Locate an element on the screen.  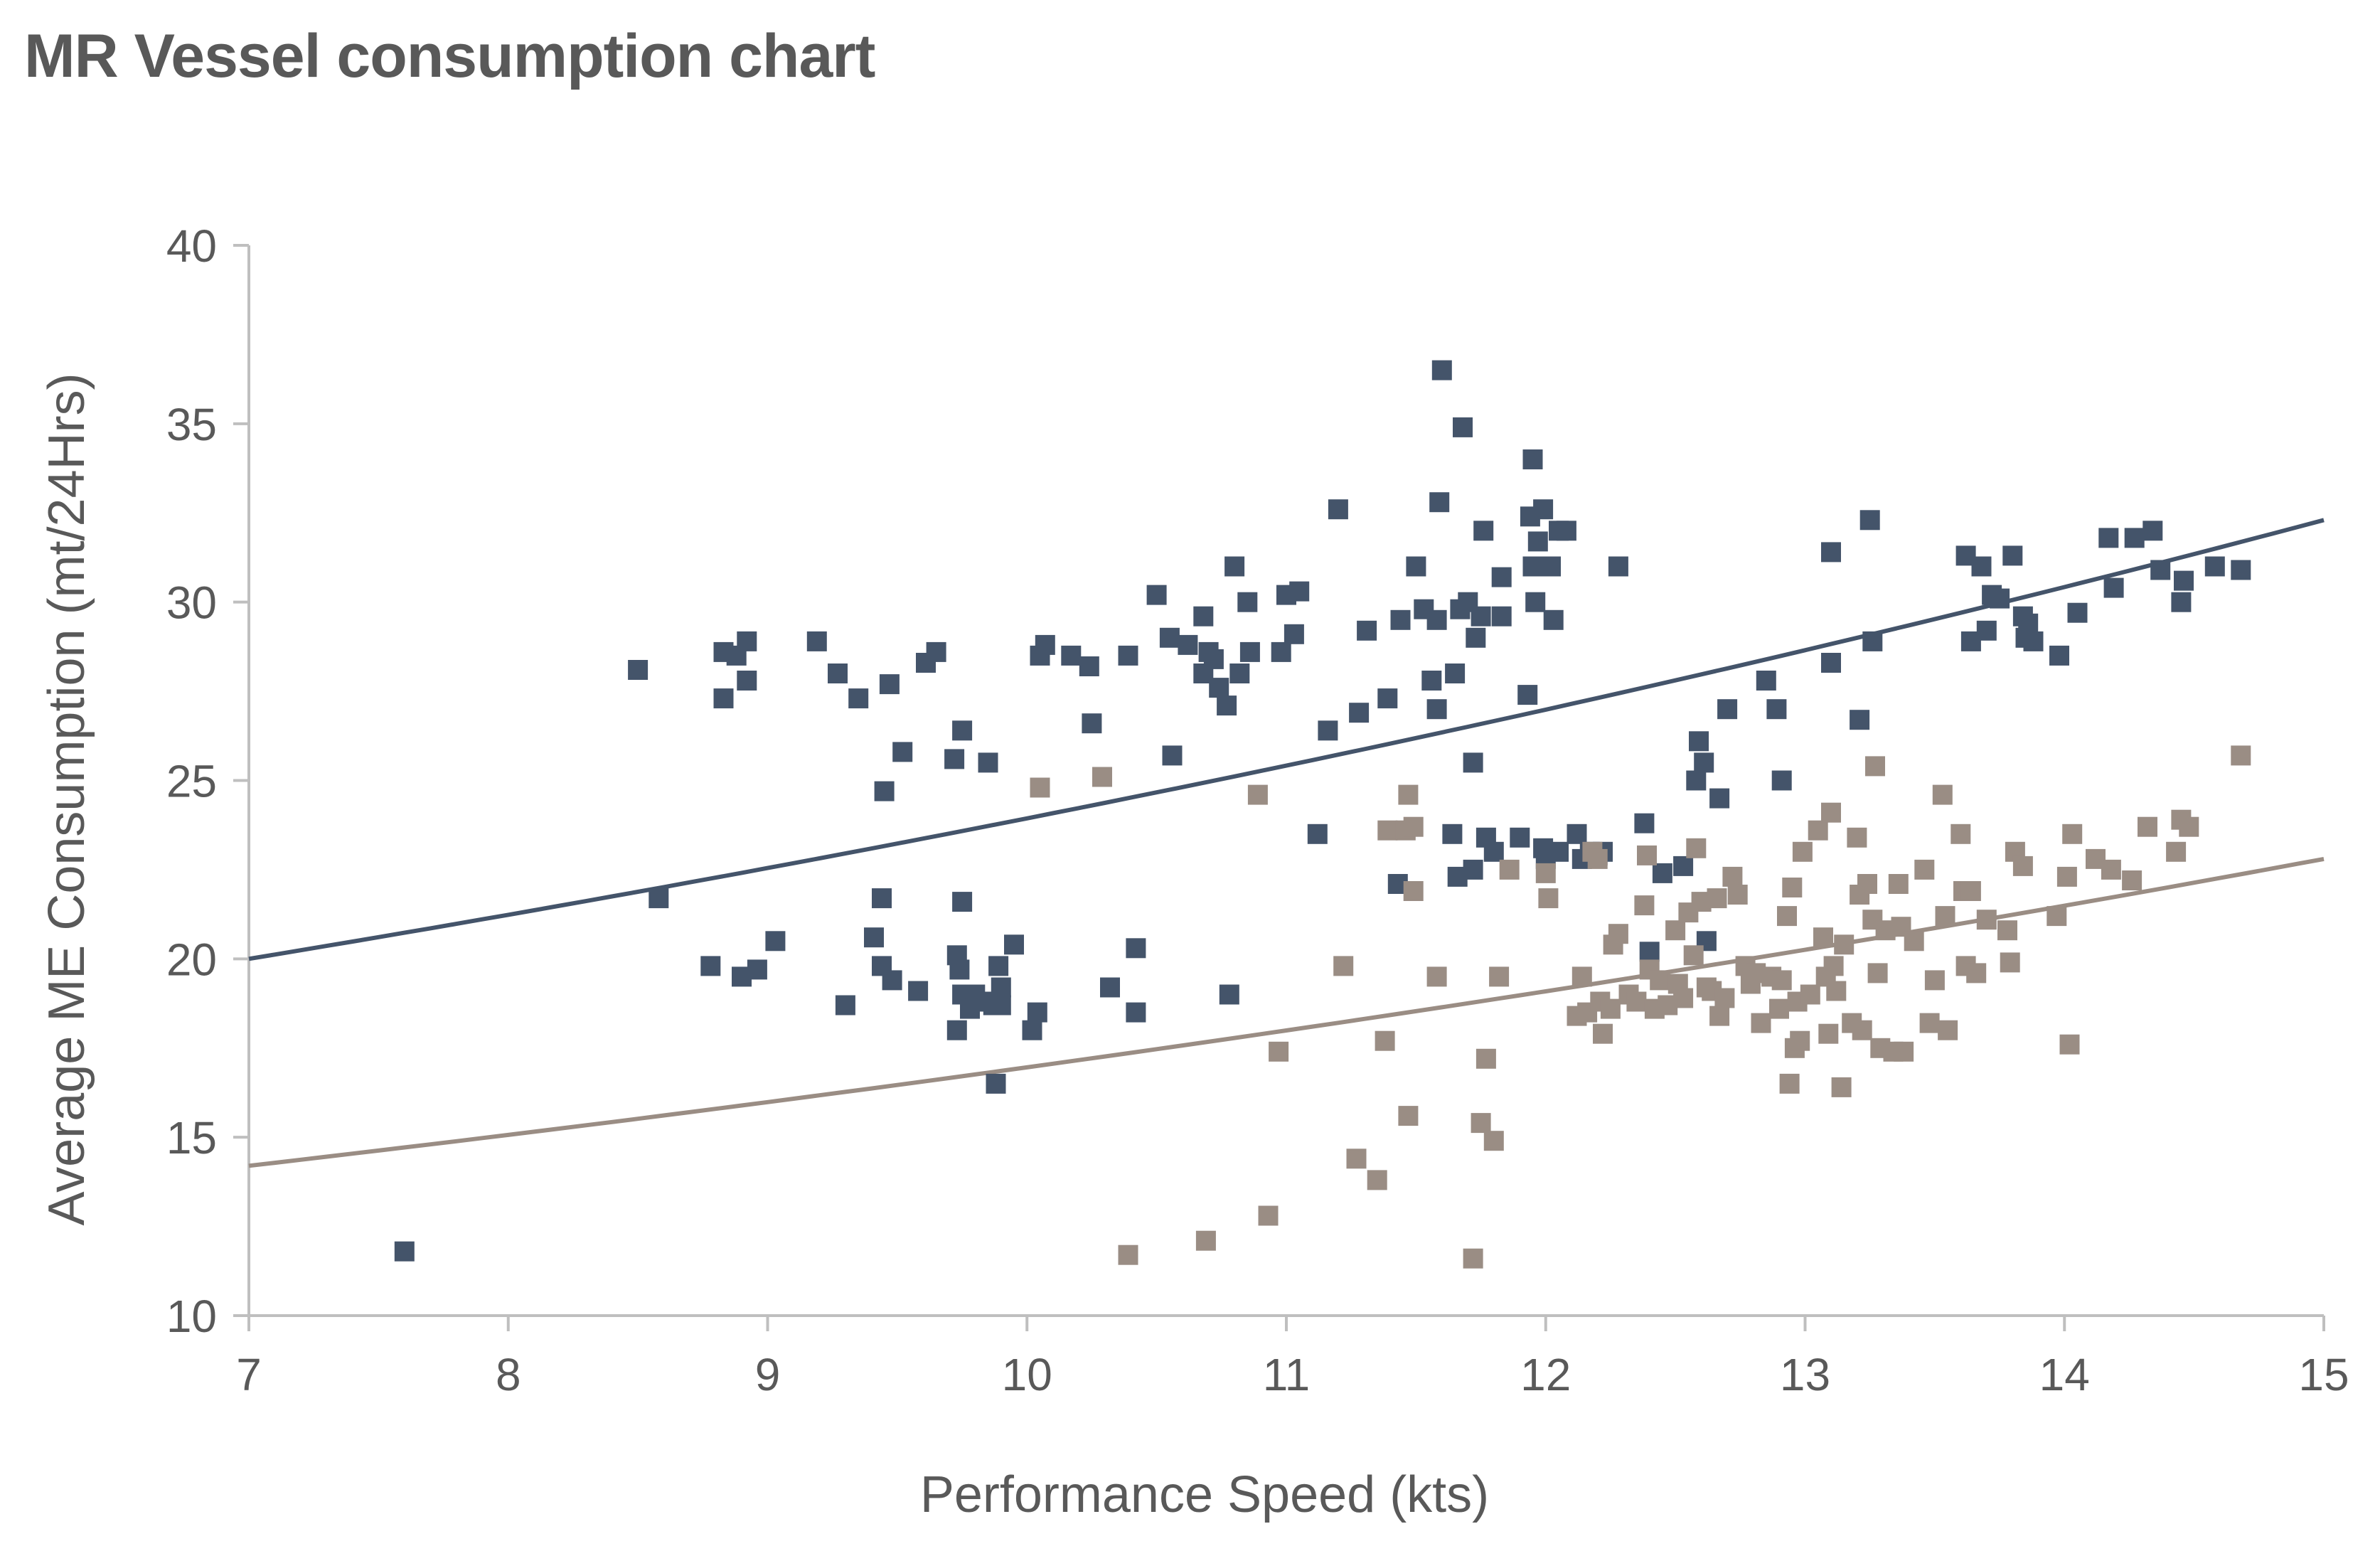
y-tick-label: 20 is located at coordinates (192, 959).